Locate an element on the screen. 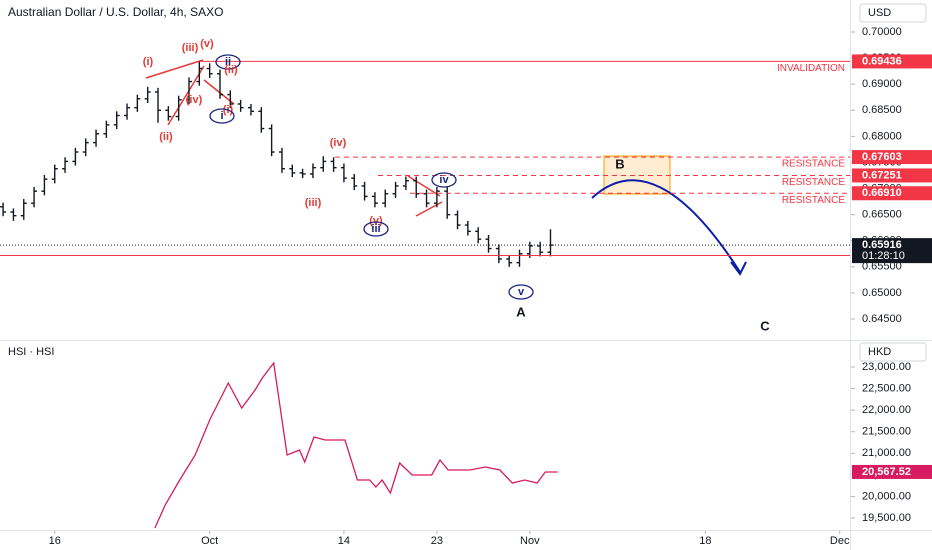 The height and width of the screenshot is (550, 932). wave-label: v is located at coordinates (521, 292).